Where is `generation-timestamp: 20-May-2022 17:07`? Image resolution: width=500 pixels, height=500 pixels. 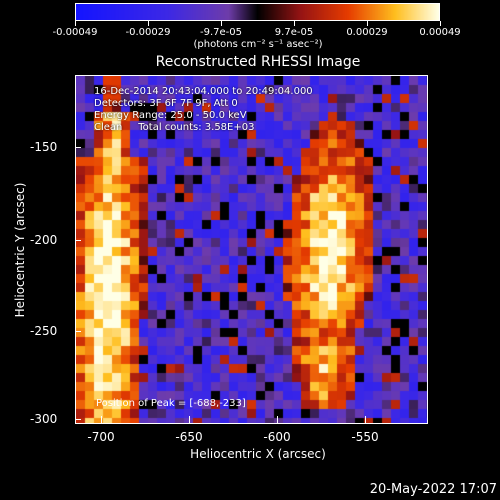 generation-timestamp: 20-May-2022 17:07 is located at coordinates (433, 489).